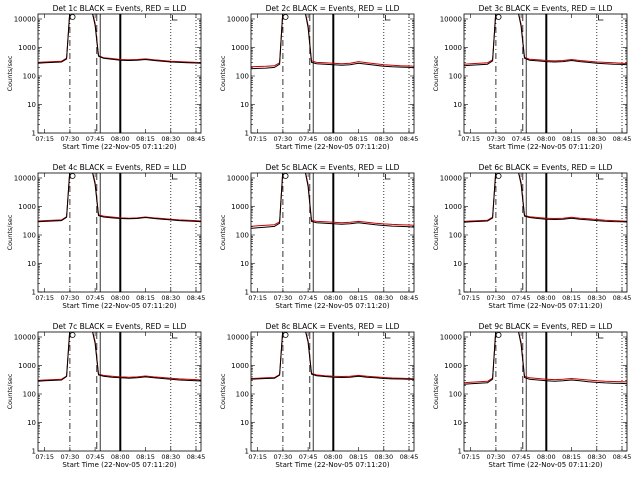 The image size is (640, 484). I want to click on panel-title: Det 4c BLACK = Events, RED = LLD, so click(120, 167).